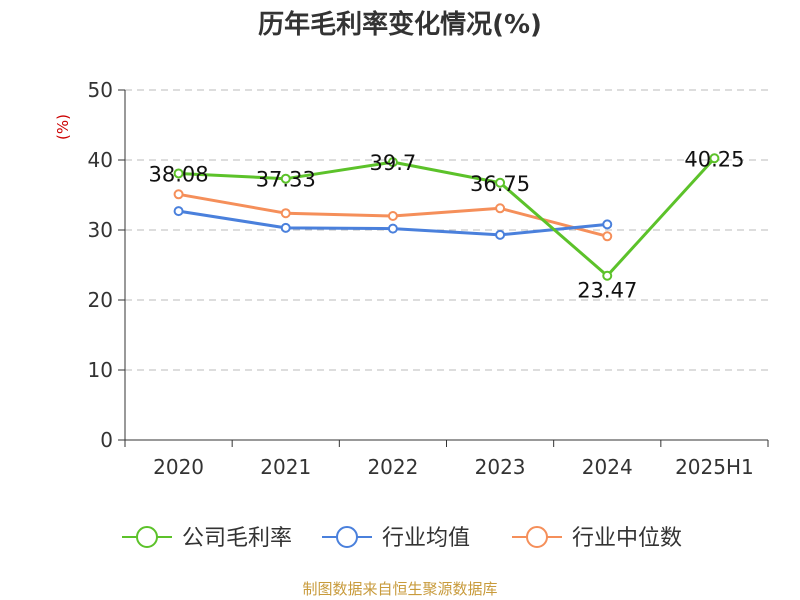  I want to click on series-layer, so click(446, 217).